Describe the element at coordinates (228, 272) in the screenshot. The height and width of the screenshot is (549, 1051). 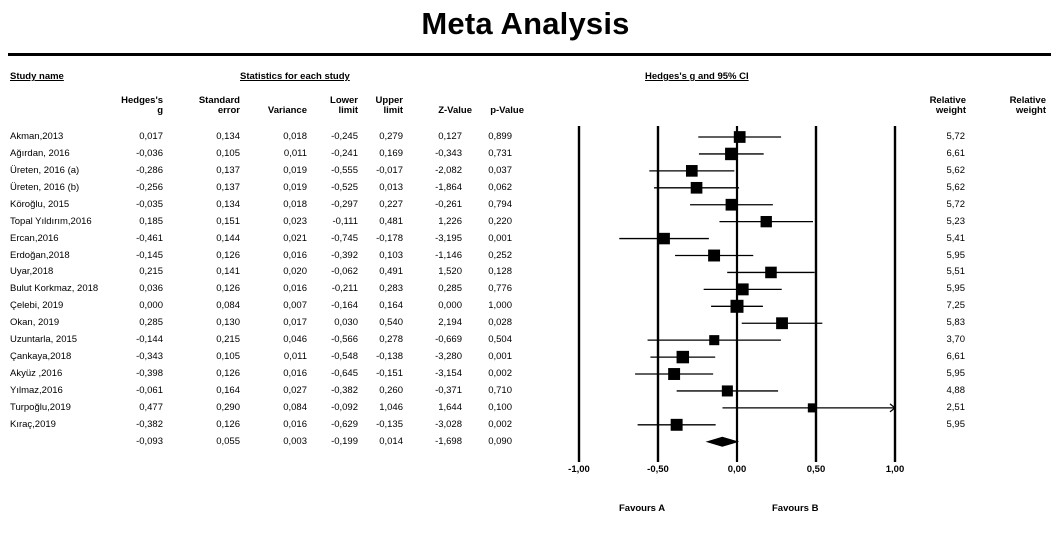
I see `cell-std-err: 0,141` at that location.